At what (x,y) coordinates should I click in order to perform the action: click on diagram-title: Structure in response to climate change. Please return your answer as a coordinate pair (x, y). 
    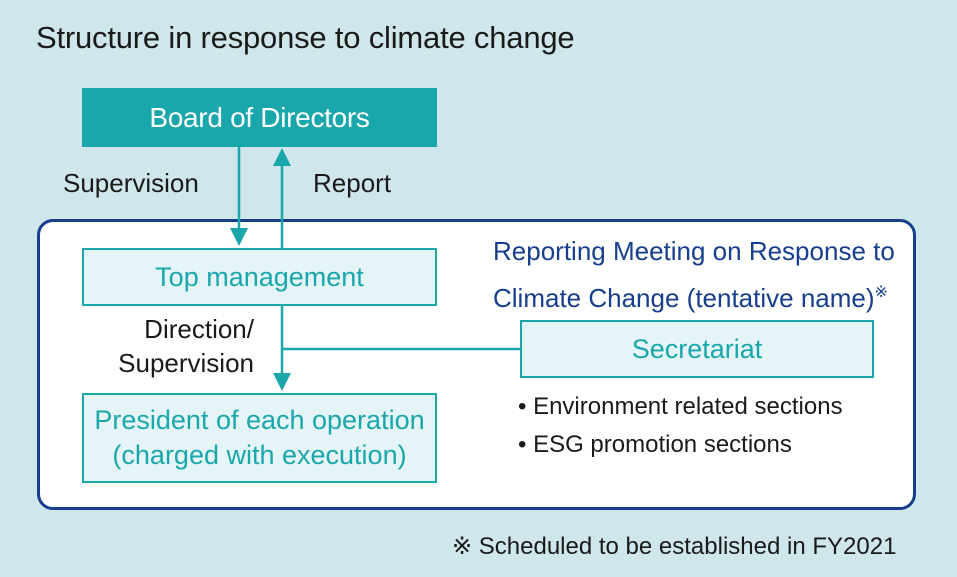
    Looking at the image, I should click on (305, 37).